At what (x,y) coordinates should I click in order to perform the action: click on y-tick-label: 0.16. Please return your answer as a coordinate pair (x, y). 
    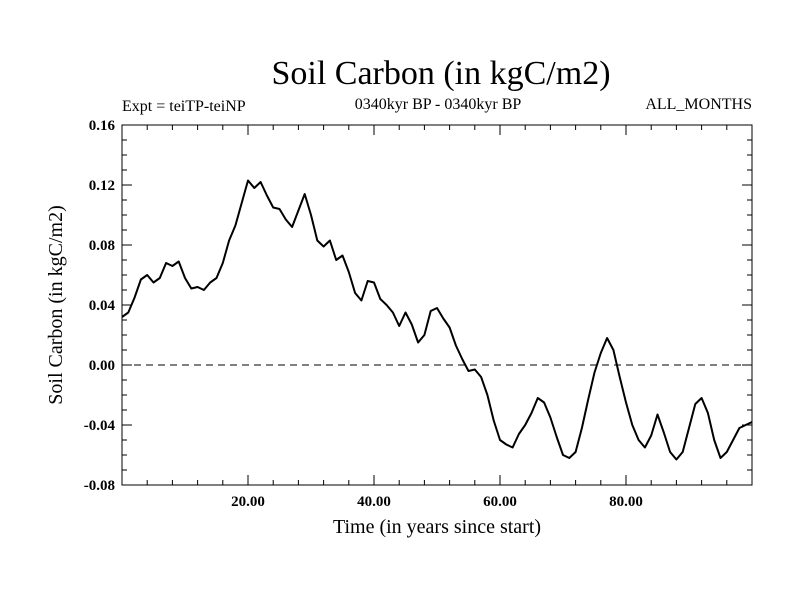
    Looking at the image, I should click on (102, 126).